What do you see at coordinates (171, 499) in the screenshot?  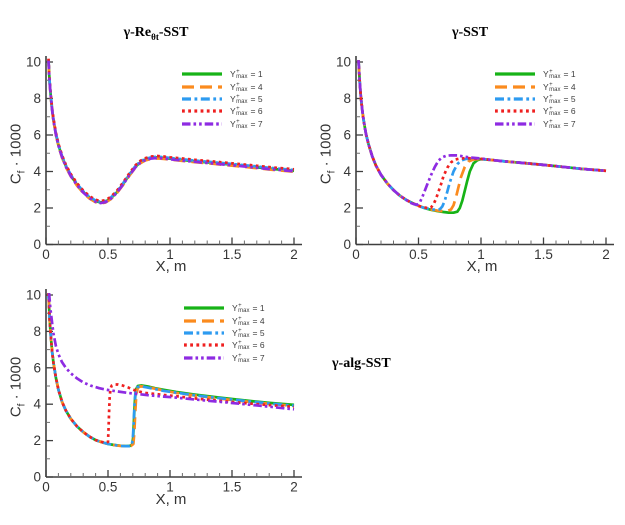 I see `chart3-x-axis-label: X, m` at bounding box center [171, 499].